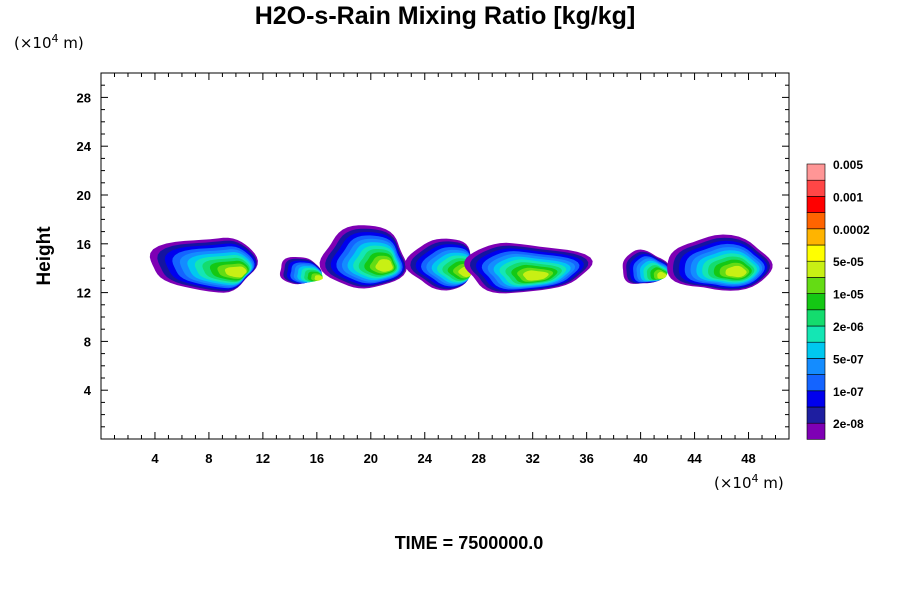  Describe the element at coordinates (586, 458) in the screenshot. I see `x-tick-label: 36` at that location.